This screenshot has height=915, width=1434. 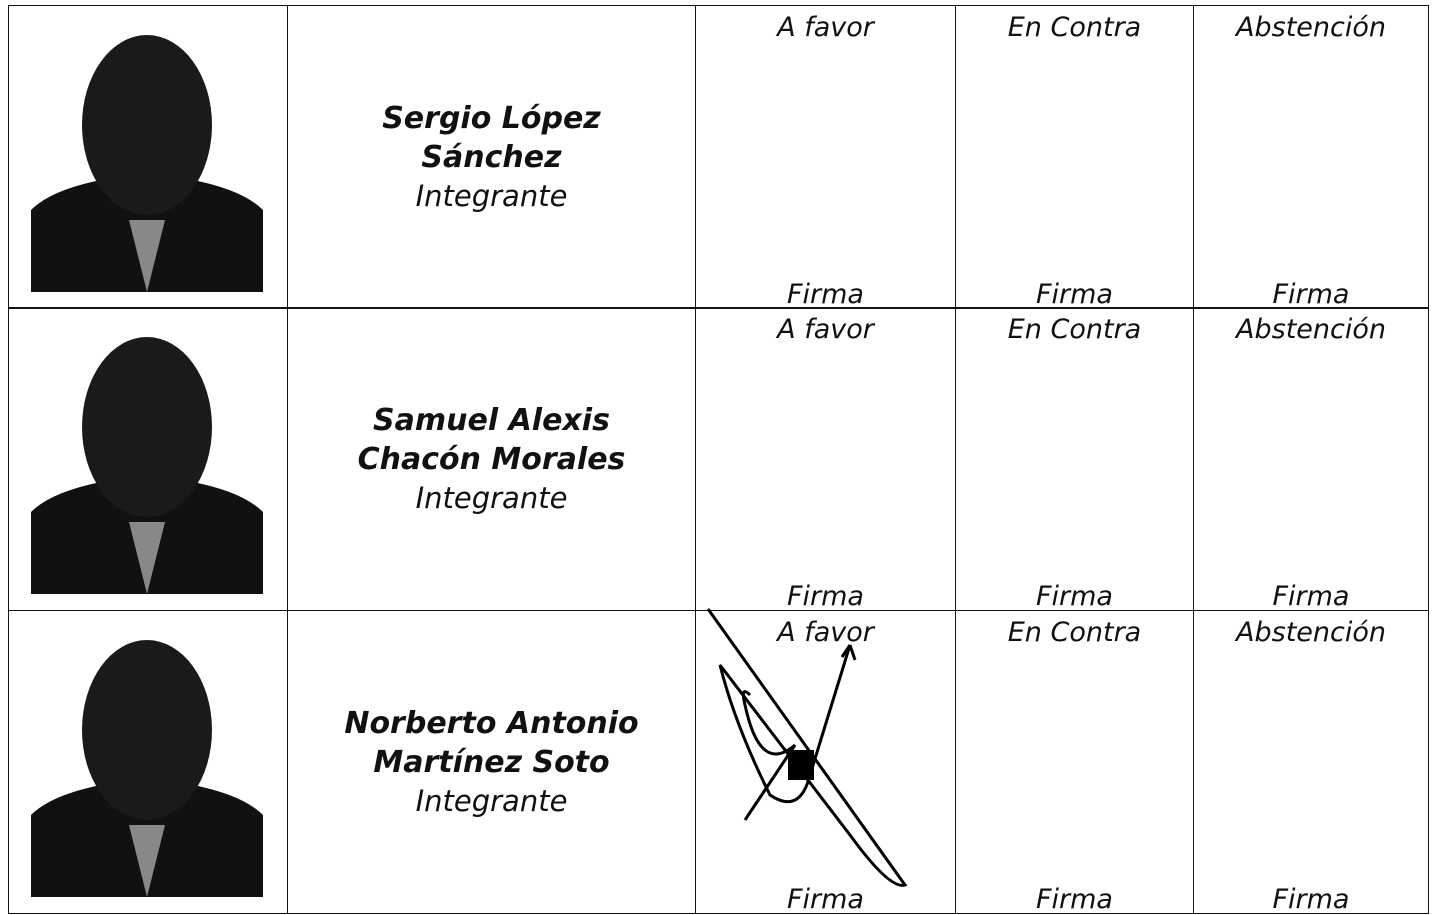 I want to click on member-name: Samuel Alexis, so click(x=491, y=420).